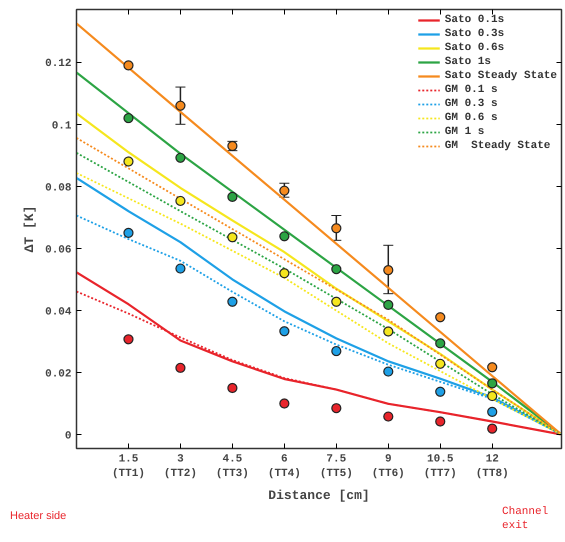 Image resolution: width=565 pixels, height=542 pixels. I want to click on text: (TT7), so click(440, 474).